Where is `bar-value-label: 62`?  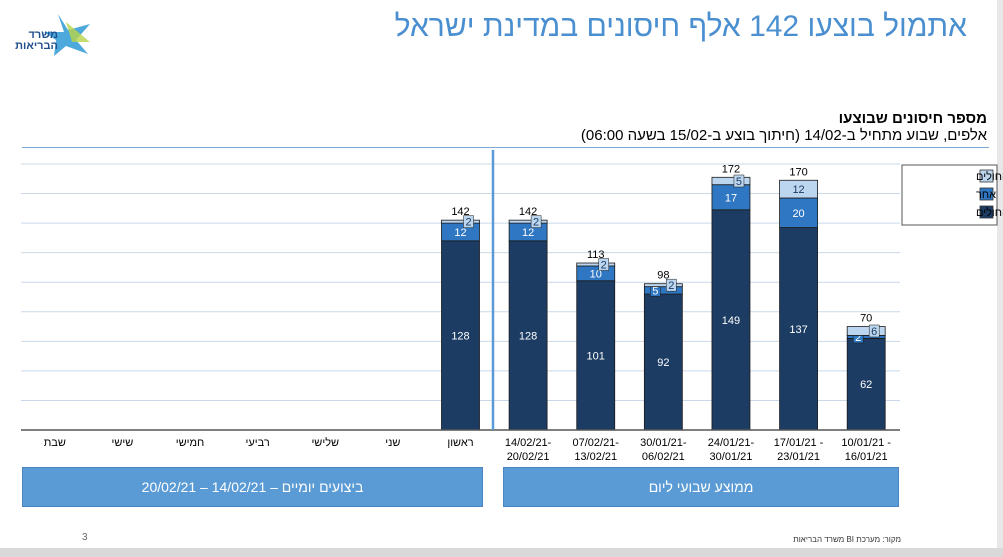 bar-value-label: 62 is located at coordinates (866, 385).